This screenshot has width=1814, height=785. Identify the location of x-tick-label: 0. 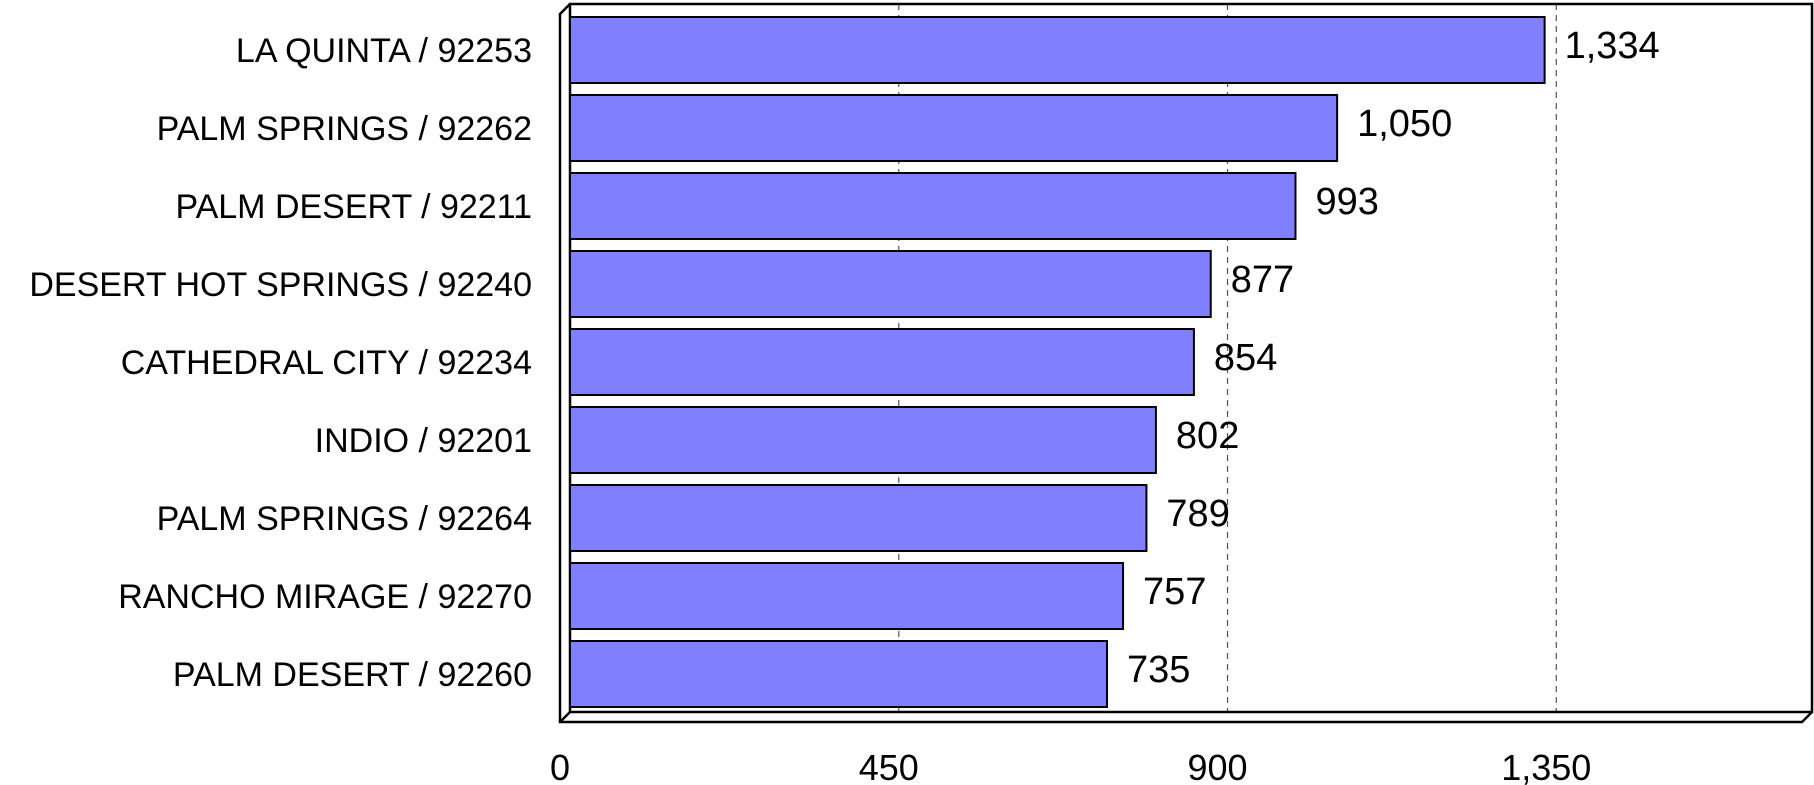
(560, 766).